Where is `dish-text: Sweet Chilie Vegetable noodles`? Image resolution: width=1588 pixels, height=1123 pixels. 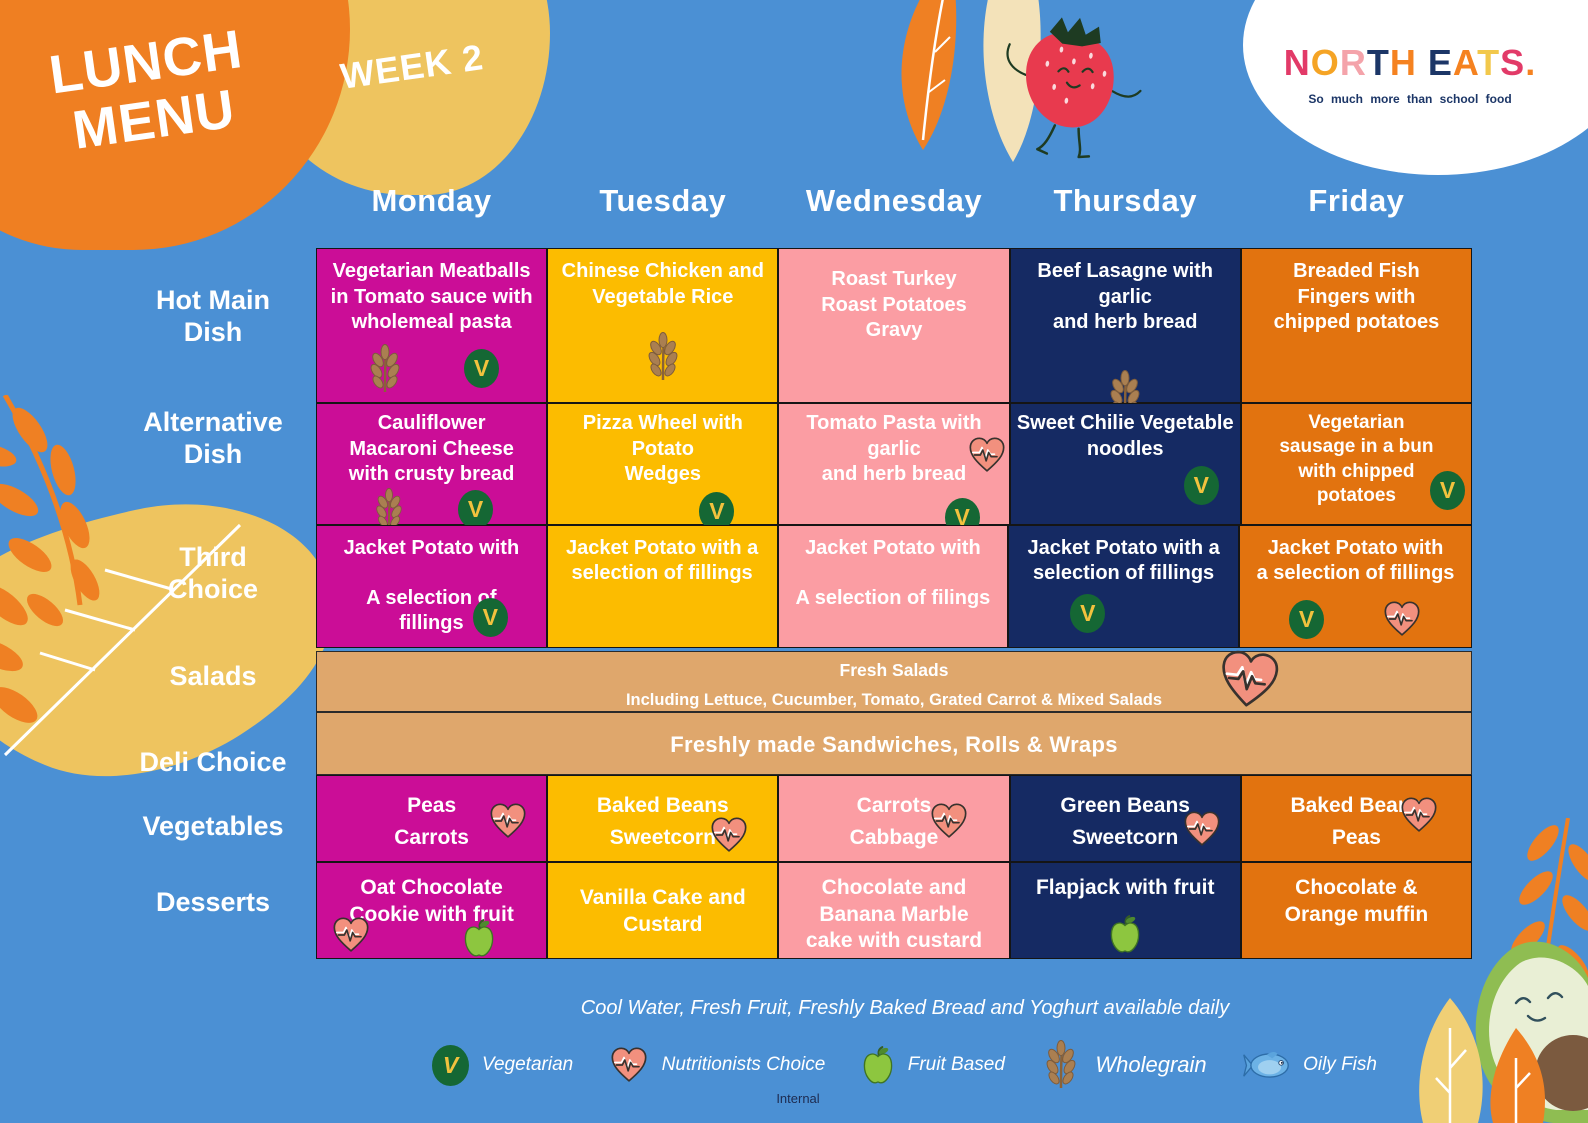 dish-text: Sweet Chilie Vegetable noodles is located at coordinates (1125, 436).